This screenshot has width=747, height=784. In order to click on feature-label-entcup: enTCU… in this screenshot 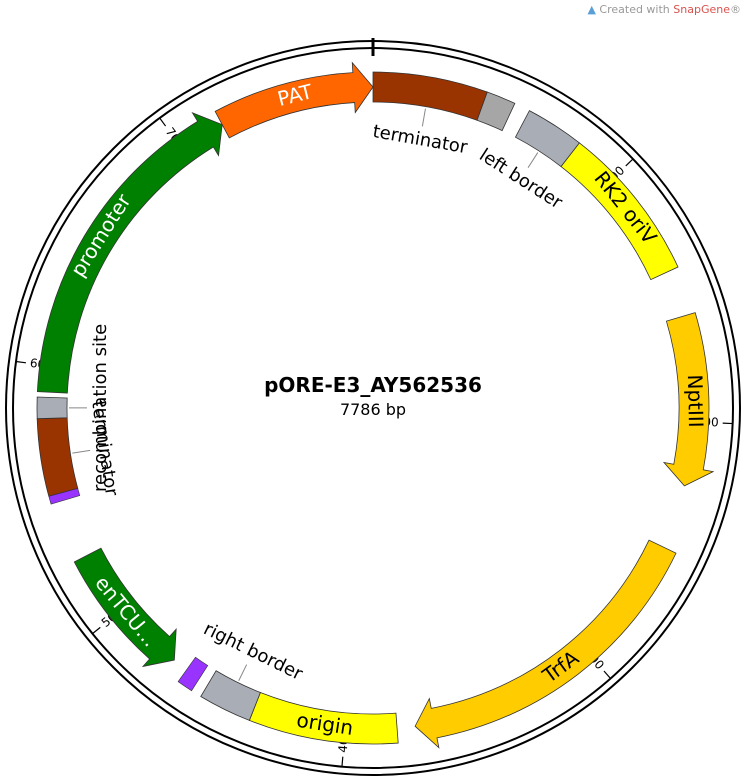, I will do `click(126, 611)`.